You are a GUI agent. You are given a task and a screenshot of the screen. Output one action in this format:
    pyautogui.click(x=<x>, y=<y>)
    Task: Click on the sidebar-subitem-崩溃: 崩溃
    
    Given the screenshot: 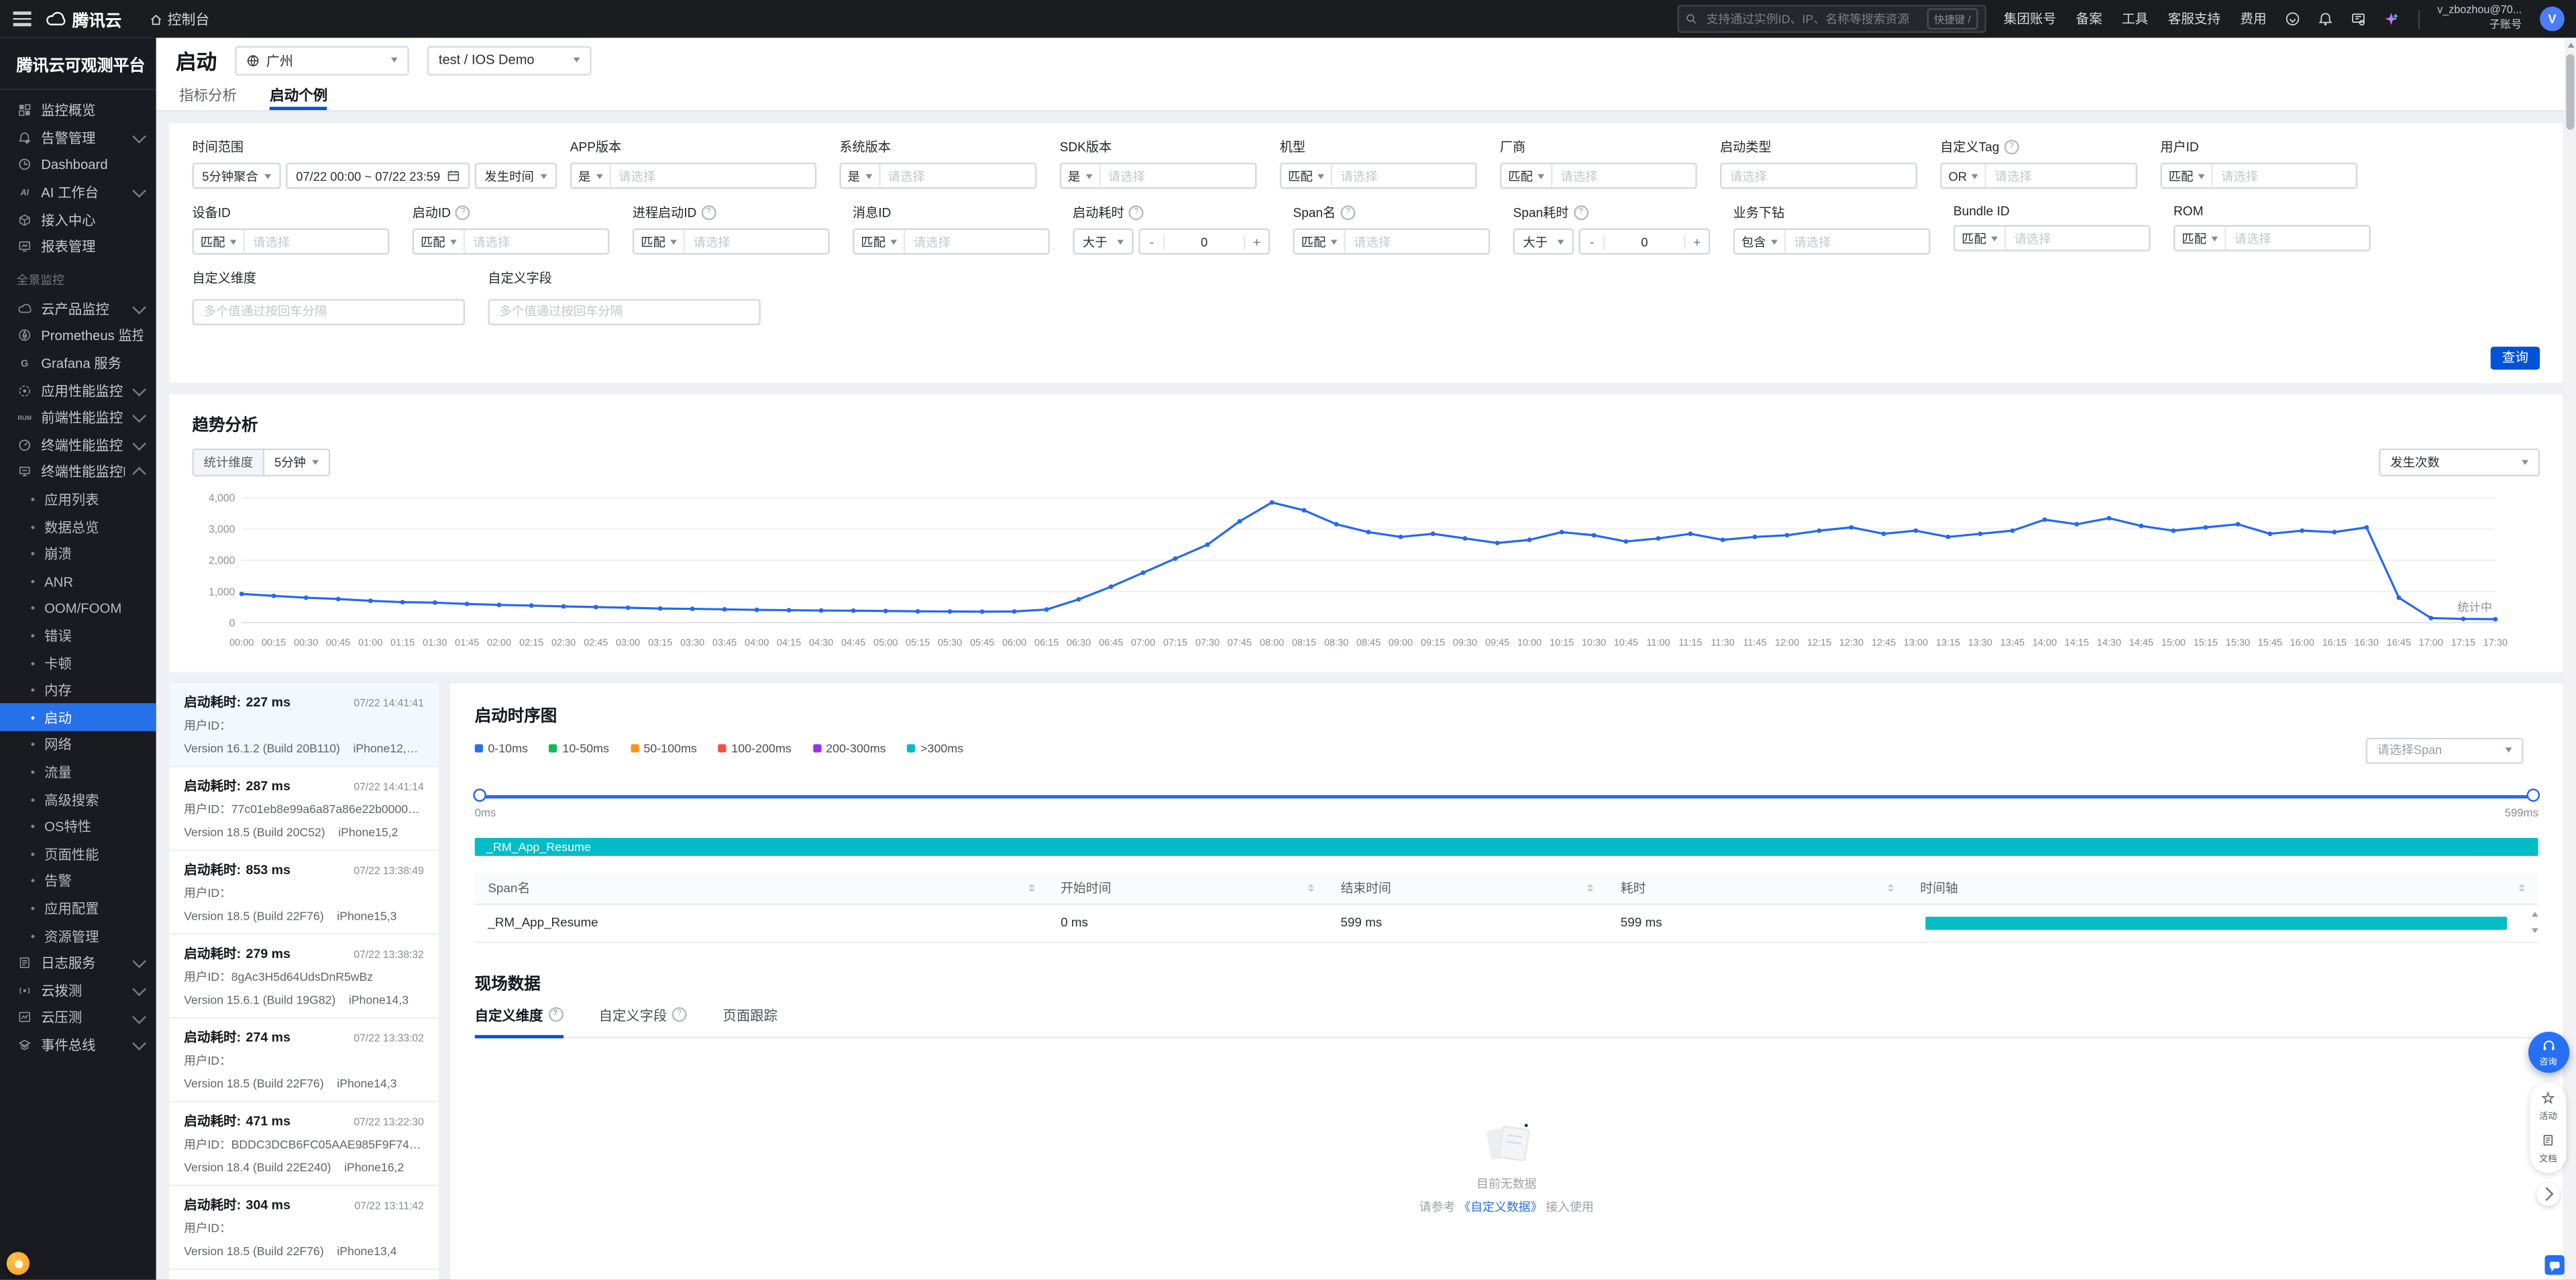 What is the action you would take?
    pyautogui.click(x=78, y=554)
    